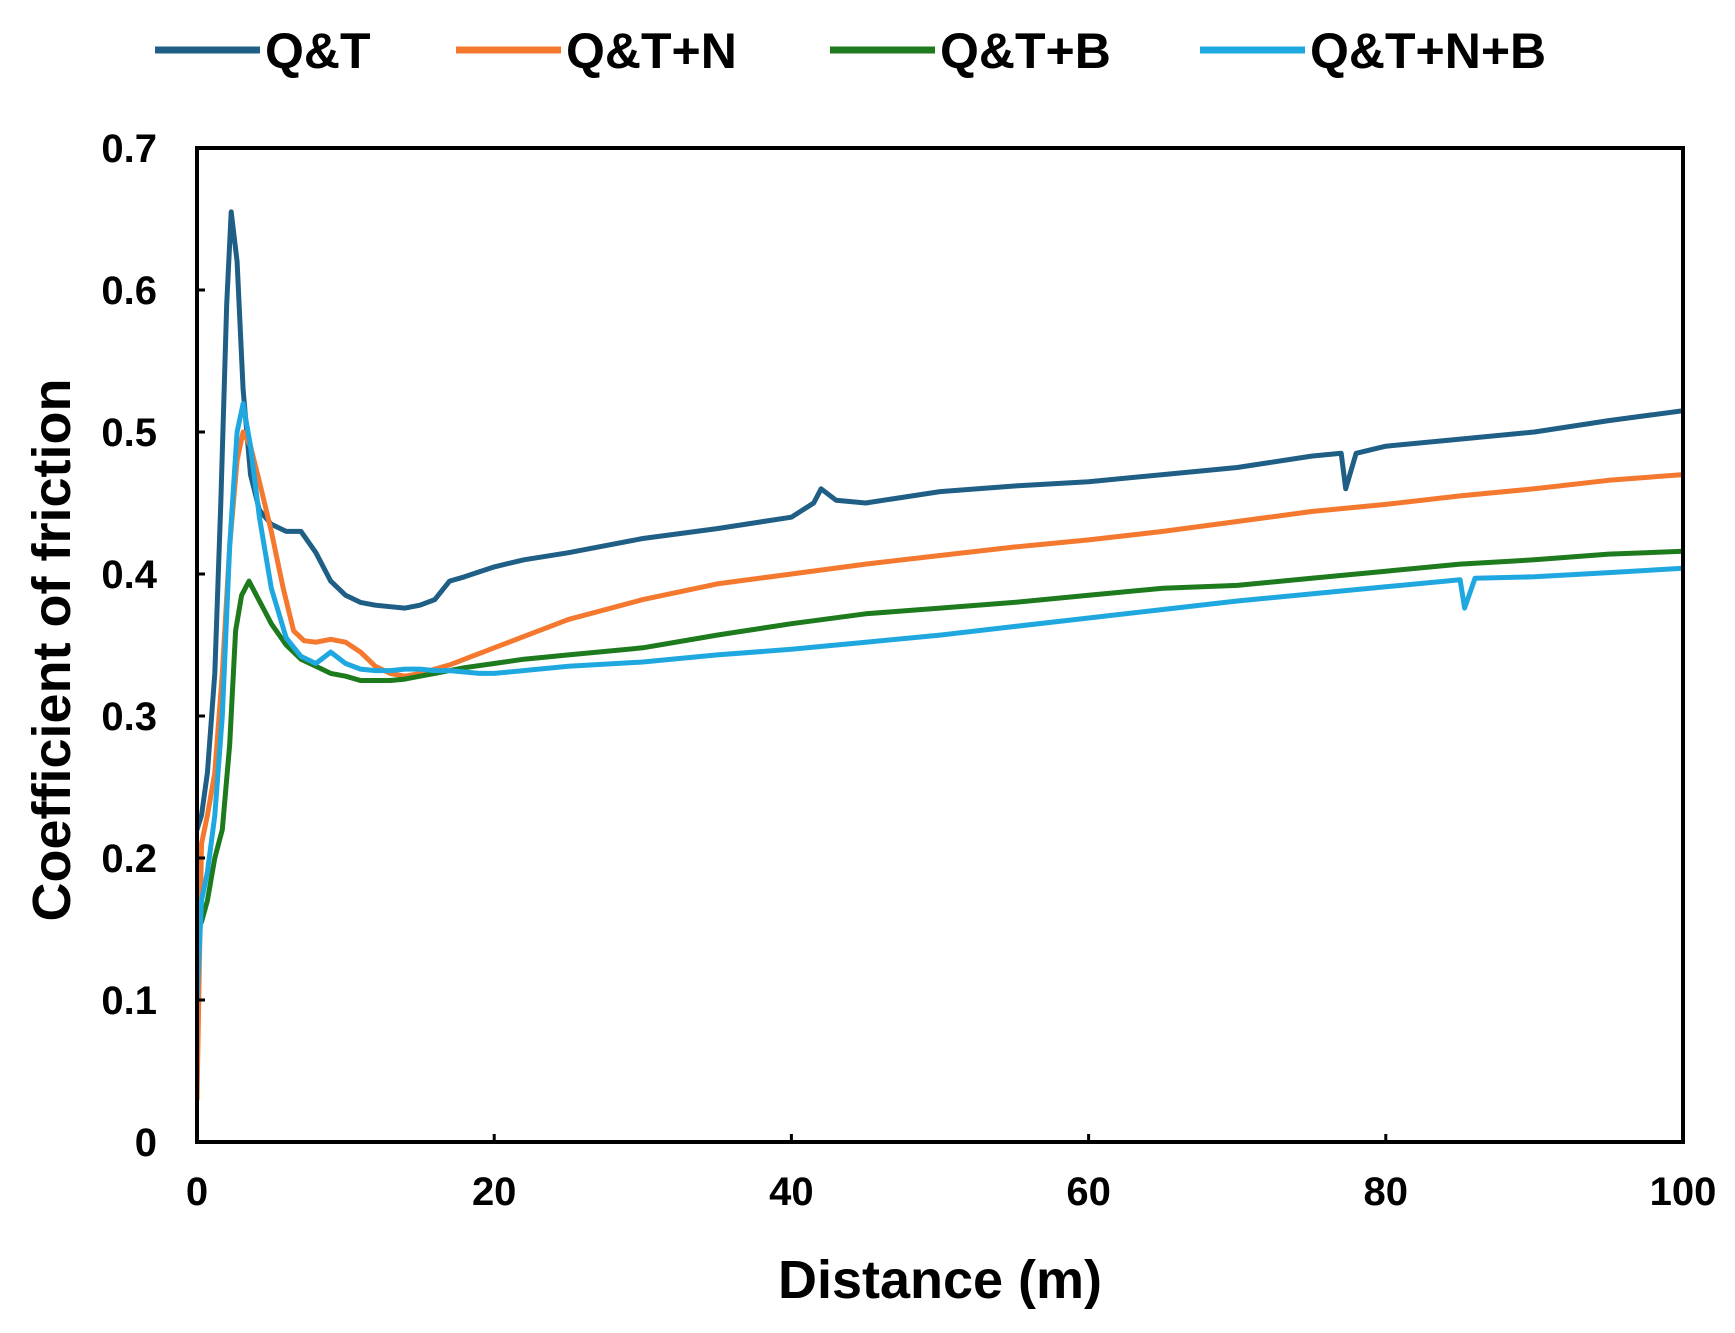 The height and width of the screenshot is (1333, 1735). I want to click on x-tick-label: 60, so click(1088, 1192).